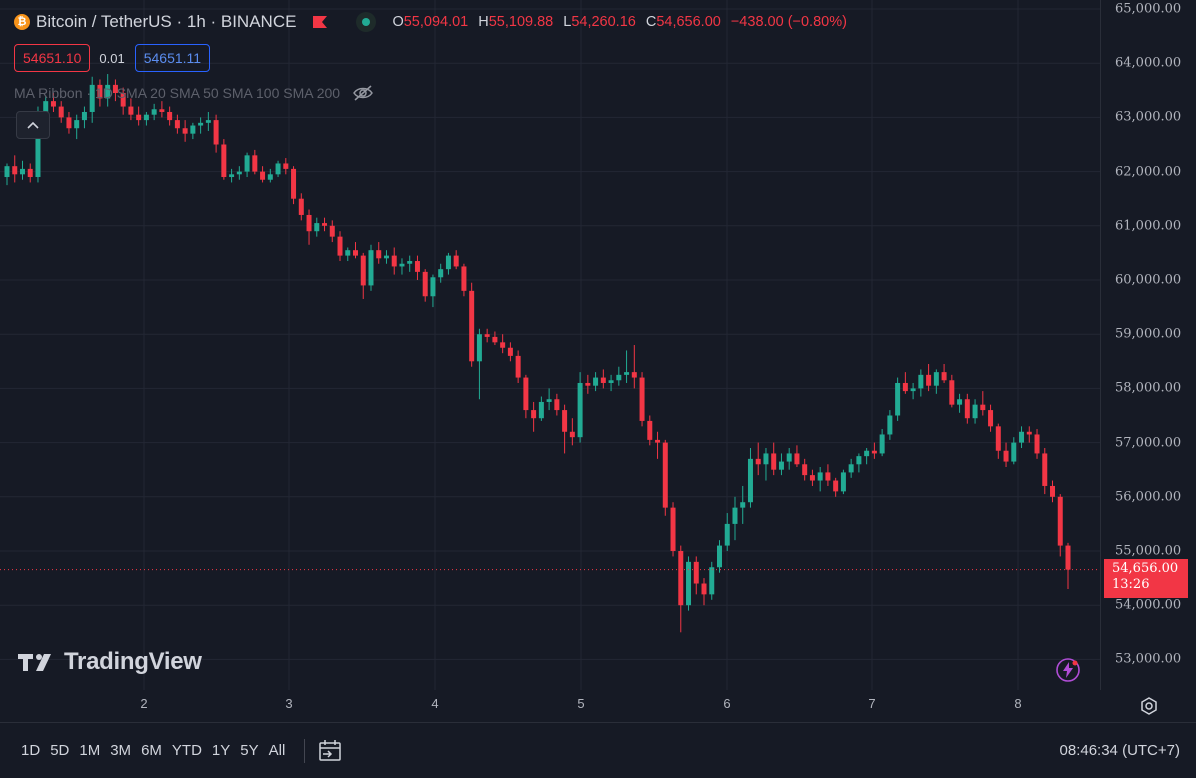 The height and width of the screenshot is (778, 1196). What do you see at coordinates (1148, 117) in the screenshot?
I see `price-tick-label: 63,000.00` at bounding box center [1148, 117].